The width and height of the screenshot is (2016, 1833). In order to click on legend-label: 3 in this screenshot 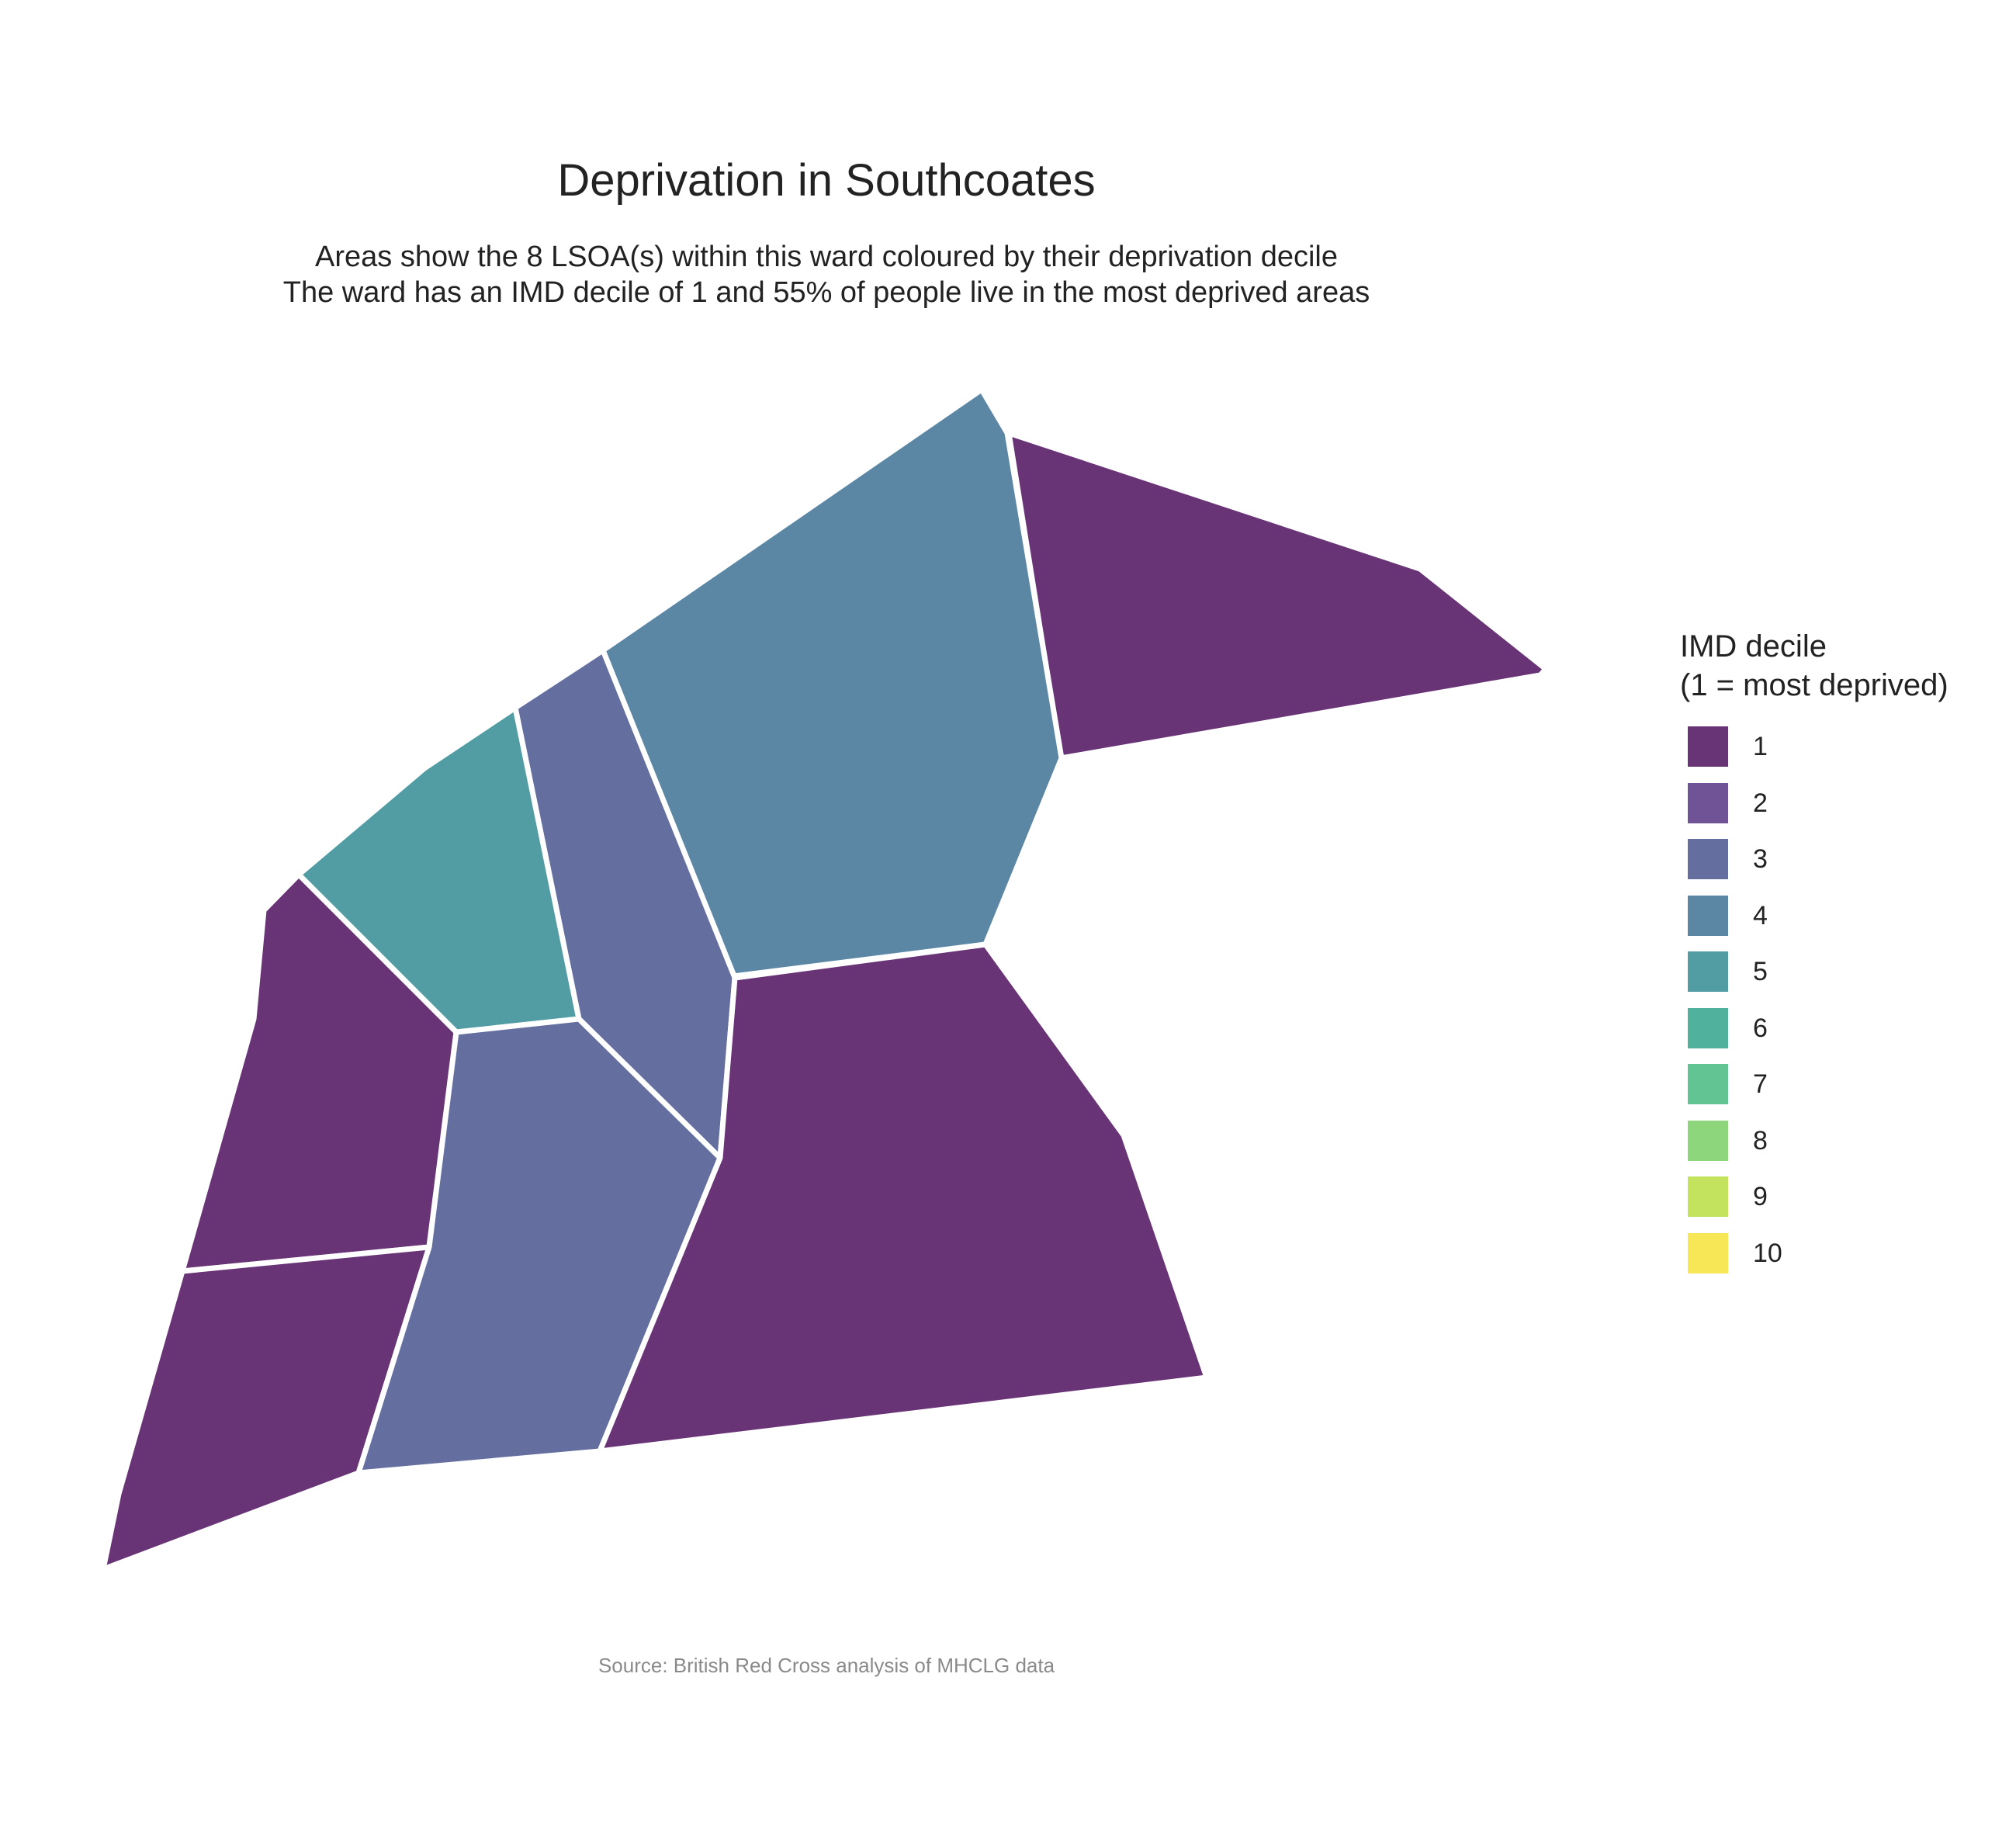, I will do `click(1761, 859)`.